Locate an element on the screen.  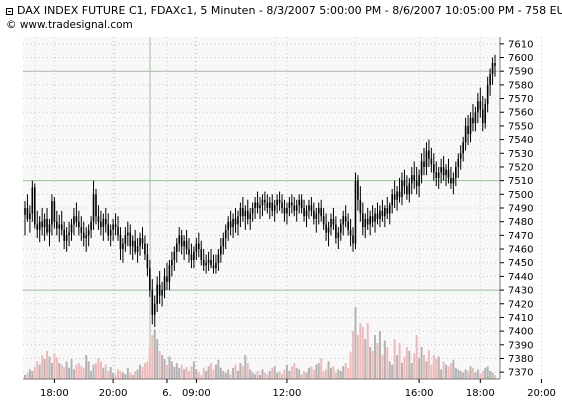
copyright-row: © www.tradesignal.com is located at coordinates (284, 25).